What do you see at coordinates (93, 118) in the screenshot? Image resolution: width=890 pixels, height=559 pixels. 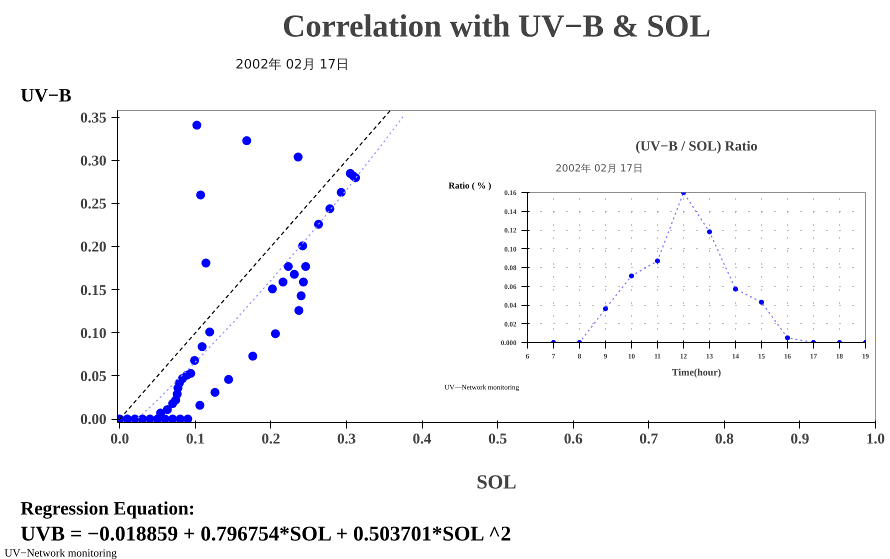 I see `y-tick-label: 0.35` at bounding box center [93, 118].